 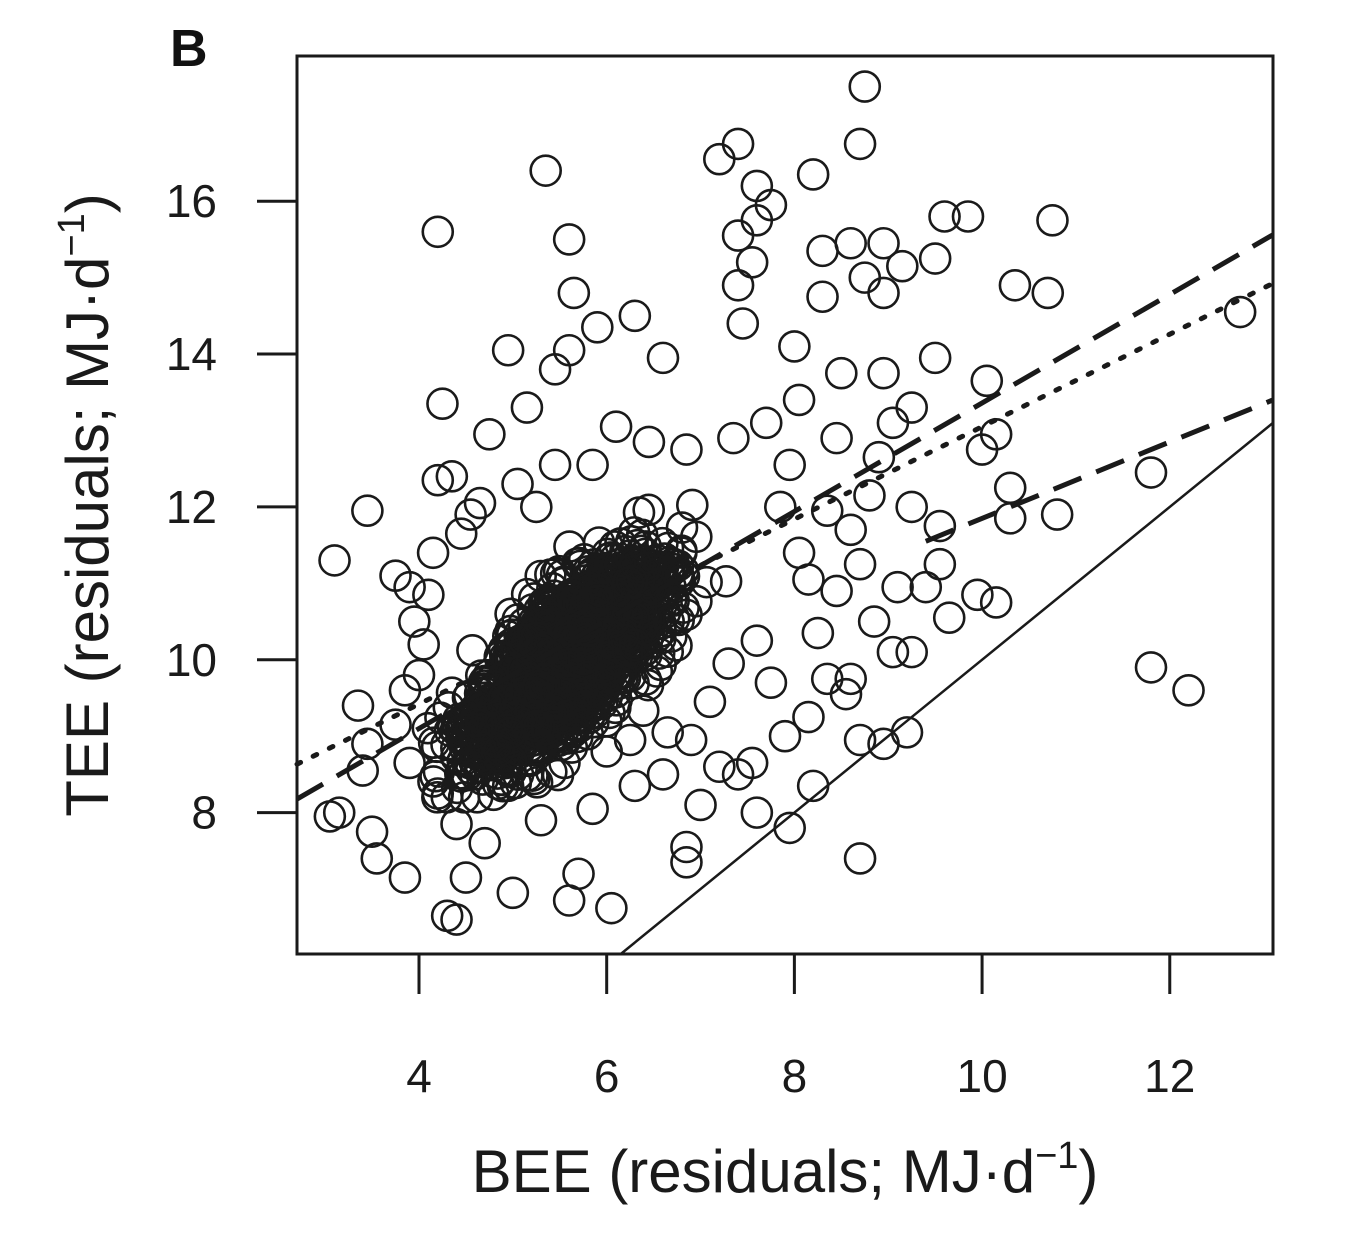 I want to click on dense-point-cloud, so click(x=577, y=651).